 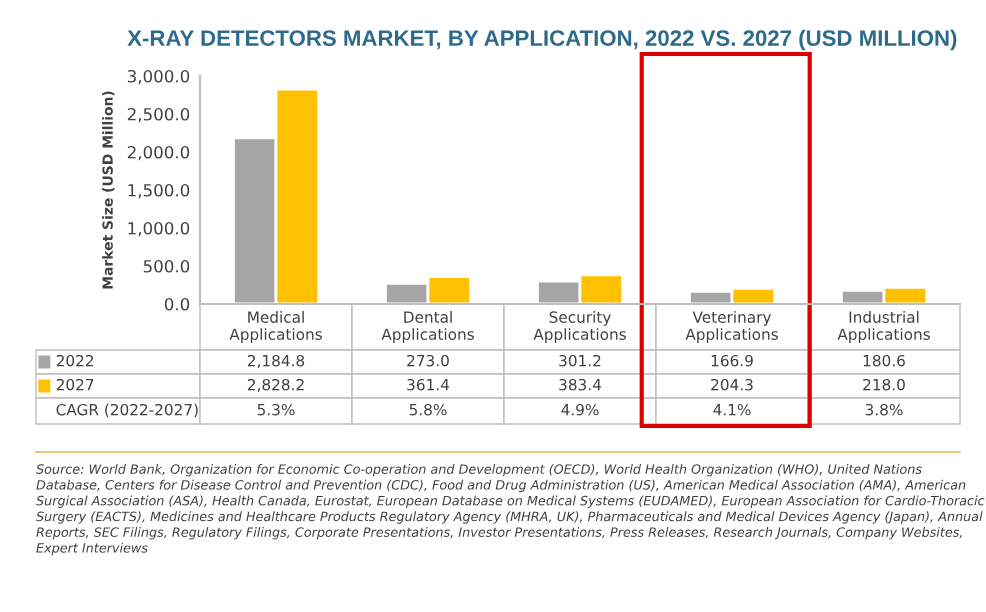 What do you see at coordinates (166, 266) in the screenshot?
I see `y-tick-label: 500.0` at bounding box center [166, 266].